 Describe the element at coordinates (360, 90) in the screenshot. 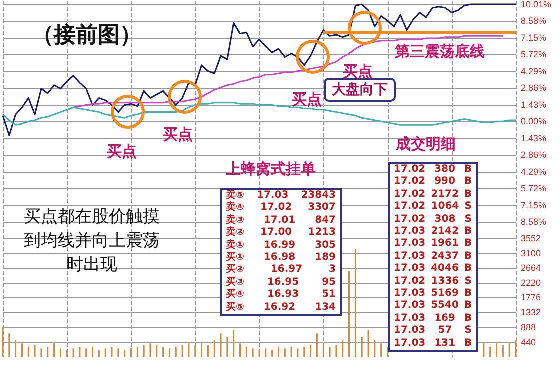

I see `annotation: 大盘向下` at that location.